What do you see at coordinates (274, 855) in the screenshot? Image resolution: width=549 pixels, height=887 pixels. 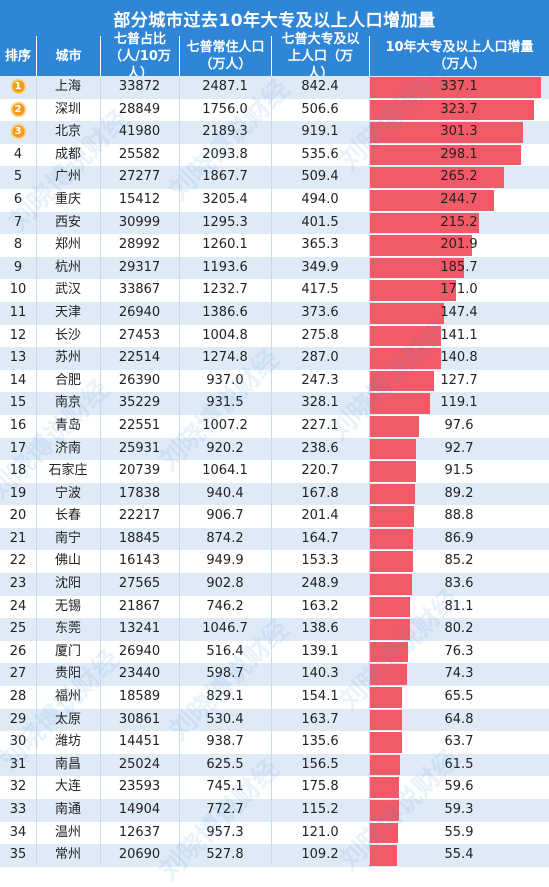 I see `table-row: 35 常州 20690 527.8 109.2 55.4` at bounding box center [274, 855].